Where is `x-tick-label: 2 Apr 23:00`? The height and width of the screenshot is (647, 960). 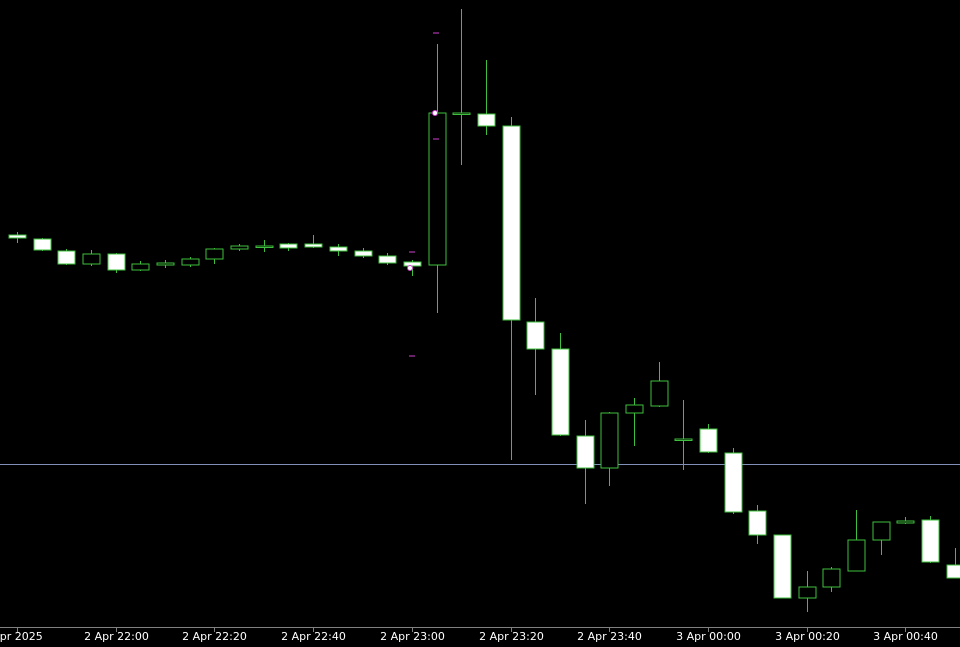
x-tick-label: 2 Apr 23:00 is located at coordinates (412, 636).